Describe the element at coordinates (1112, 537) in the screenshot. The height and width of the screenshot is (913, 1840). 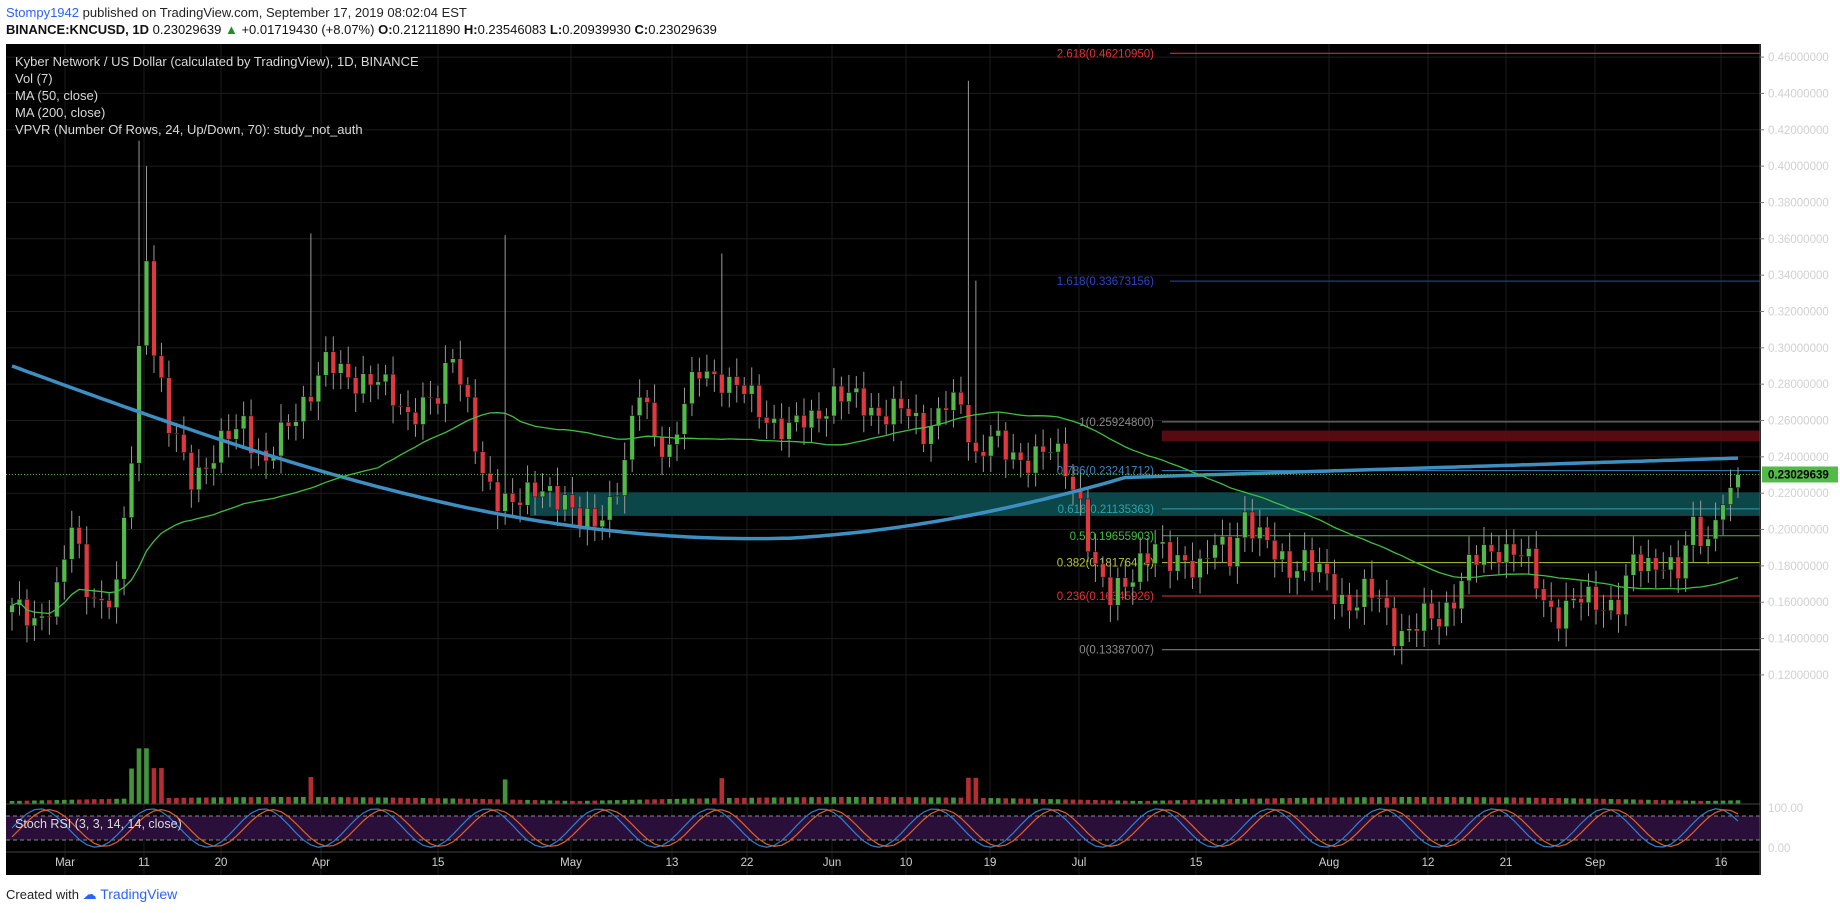
I see `fib-label-5: 0.5(0.19655903)` at that location.